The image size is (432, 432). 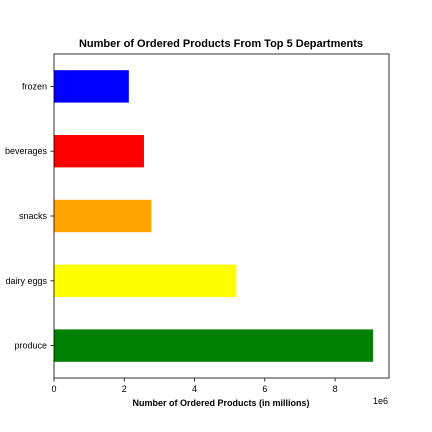 I want to click on x-axis-ticks: 0 2 4 6 8, so click(x=194, y=386).